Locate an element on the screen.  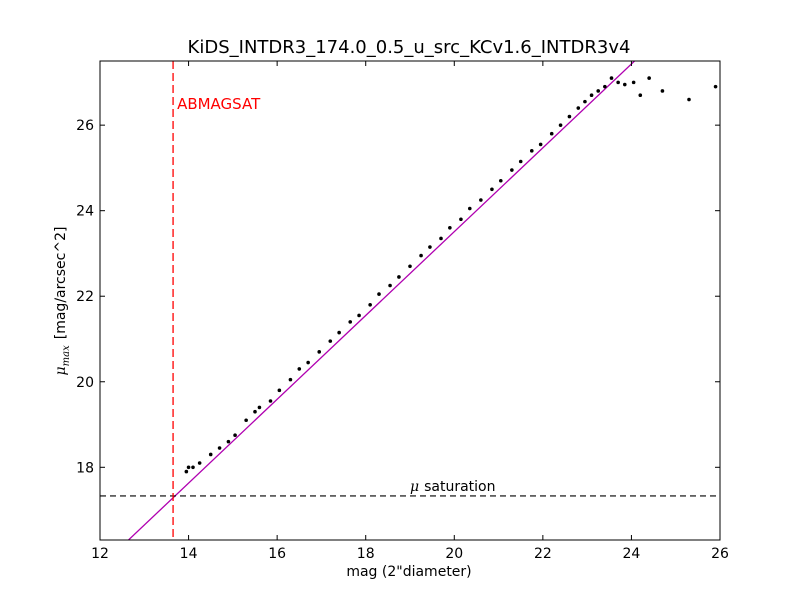
x-tick-label: 24 is located at coordinates (632, 554).